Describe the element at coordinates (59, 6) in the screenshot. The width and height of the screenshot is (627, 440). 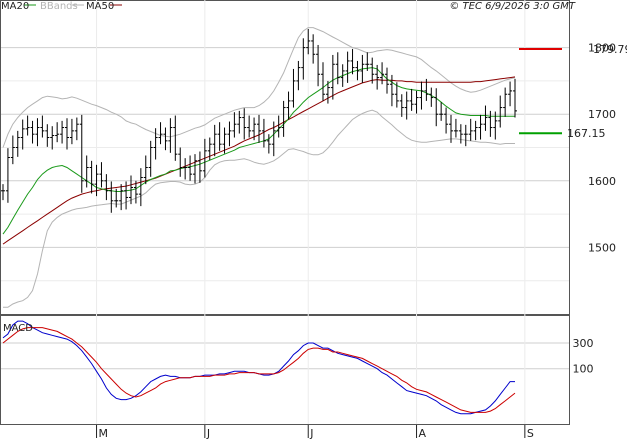
I see `legend-bbands: BBands` at that location.